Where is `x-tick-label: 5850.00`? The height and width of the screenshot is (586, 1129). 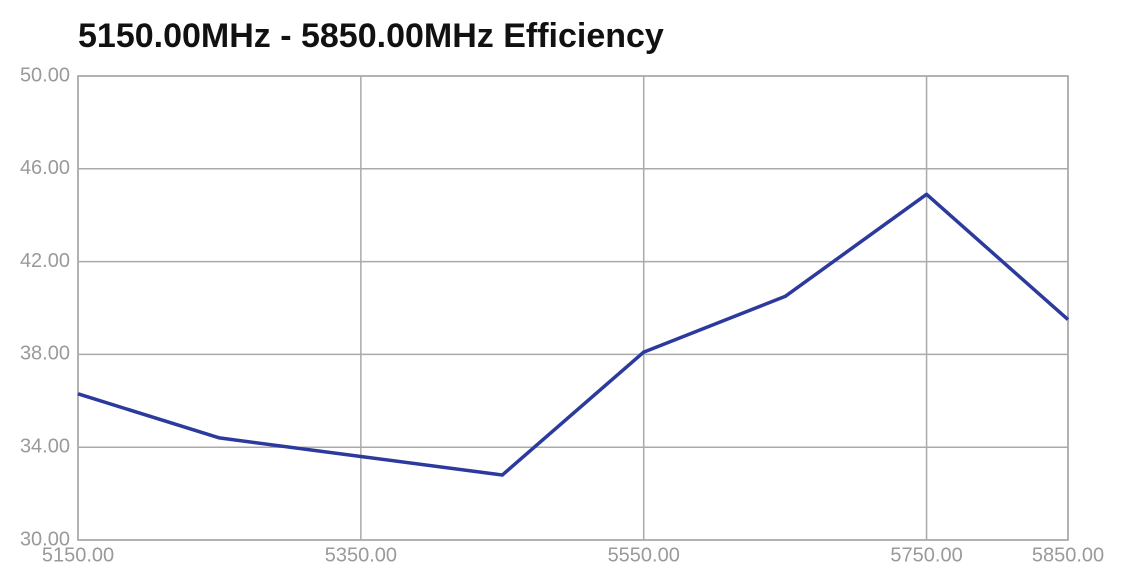 x-tick-label: 5850.00 is located at coordinates (1068, 555).